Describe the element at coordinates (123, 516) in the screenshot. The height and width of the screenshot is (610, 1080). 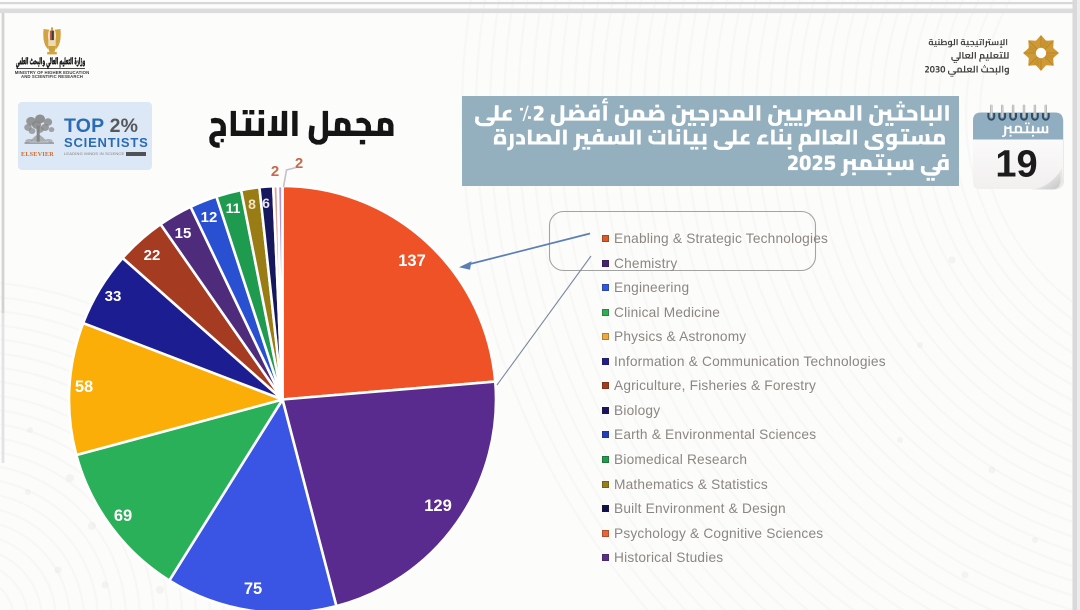
I see `svg-text: 69` at that location.